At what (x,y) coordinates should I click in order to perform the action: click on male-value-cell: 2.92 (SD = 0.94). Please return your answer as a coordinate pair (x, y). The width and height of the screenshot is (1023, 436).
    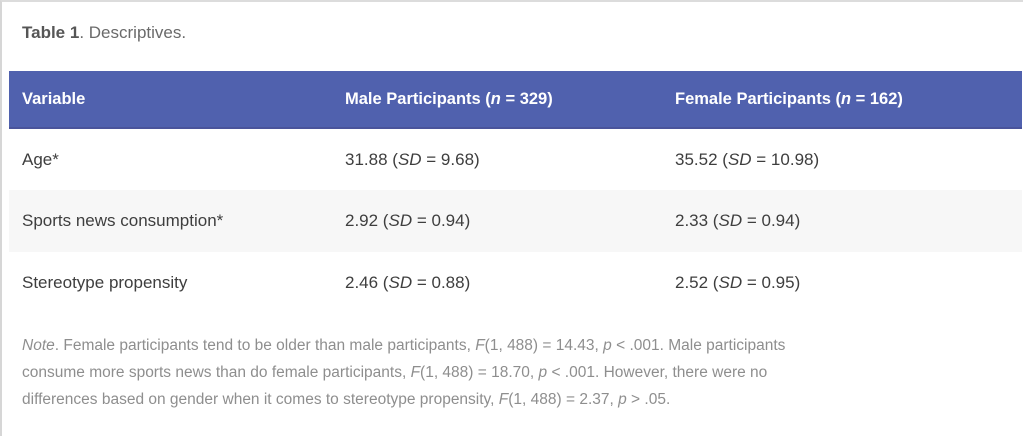
    Looking at the image, I should click on (408, 220).